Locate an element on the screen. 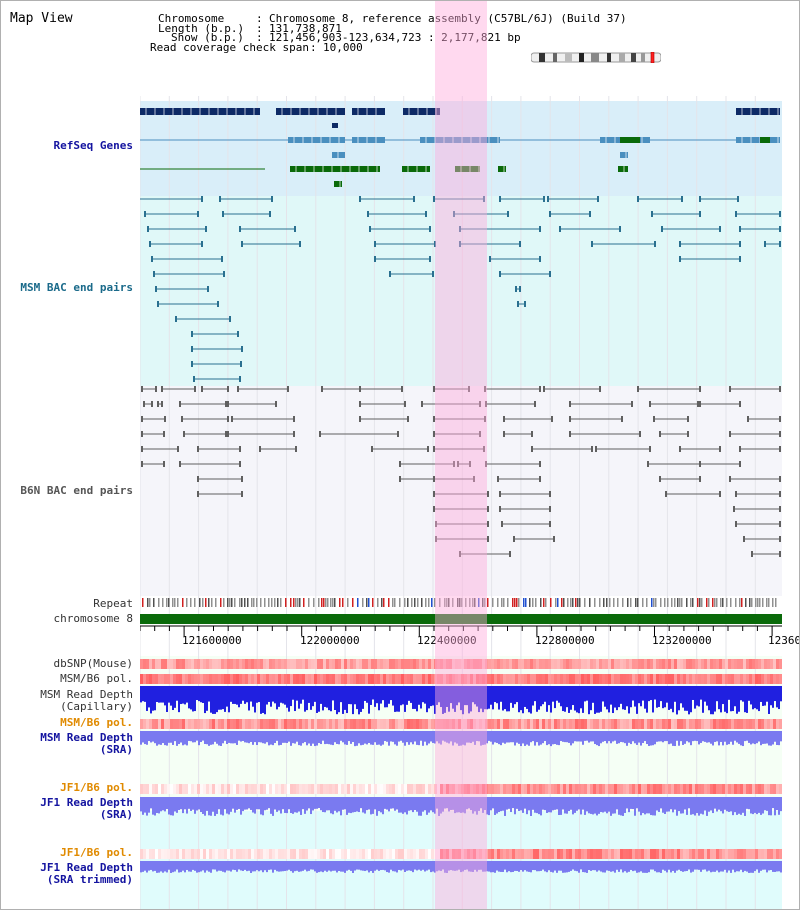  length-sep: : is located at coordinates (259, 28).